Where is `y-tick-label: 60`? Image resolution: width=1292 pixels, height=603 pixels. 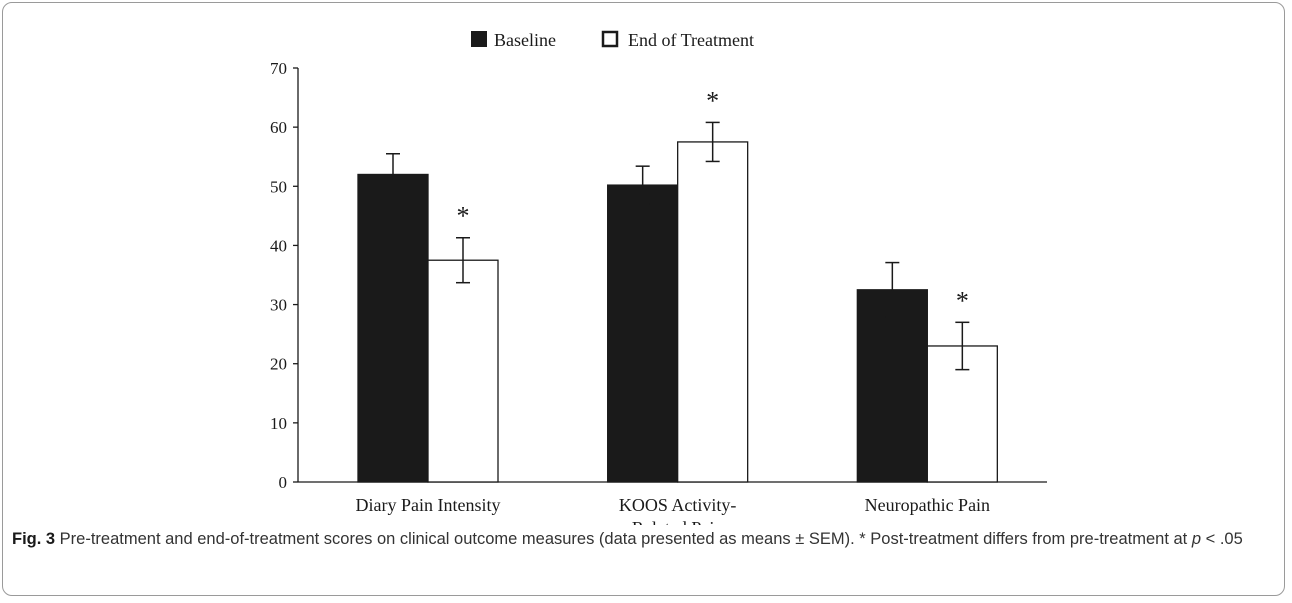 y-tick-label: 60 is located at coordinates (278, 127).